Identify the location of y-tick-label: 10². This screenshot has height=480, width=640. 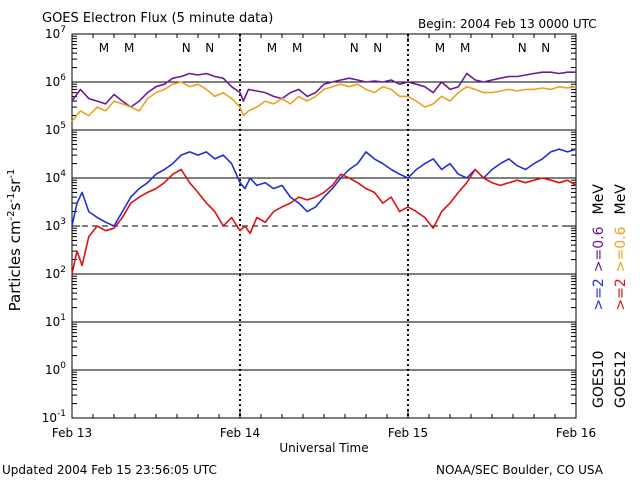
(55, 273).